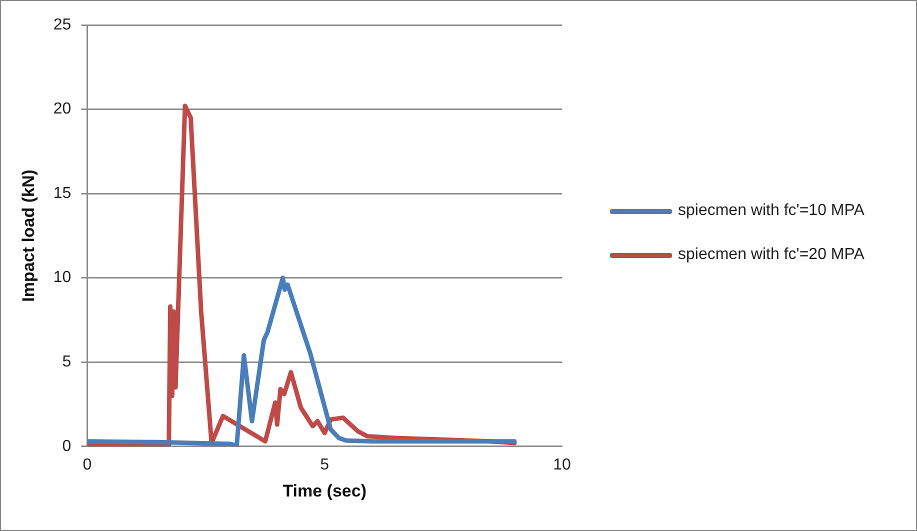 This screenshot has height=531, width=917. I want to click on legend-label: spiecmen with fc'=20 MPA, so click(772, 255).